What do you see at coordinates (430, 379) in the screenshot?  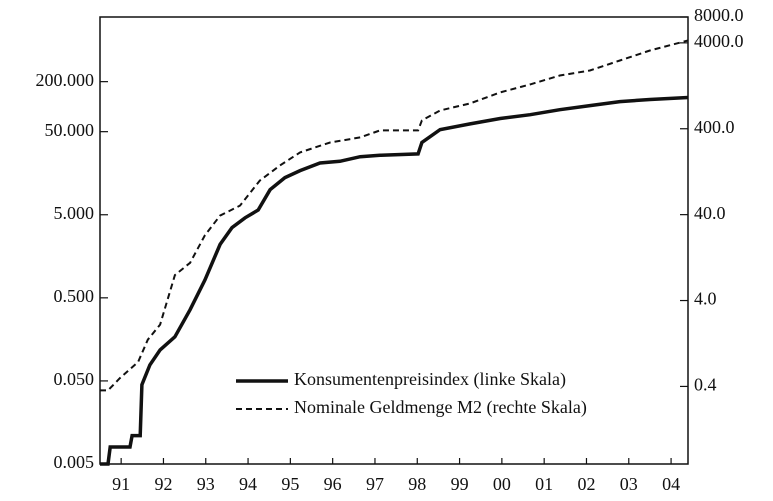 I see `legend-label: Konsumentenpreisindex (linke Skala)` at bounding box center [430, 379].